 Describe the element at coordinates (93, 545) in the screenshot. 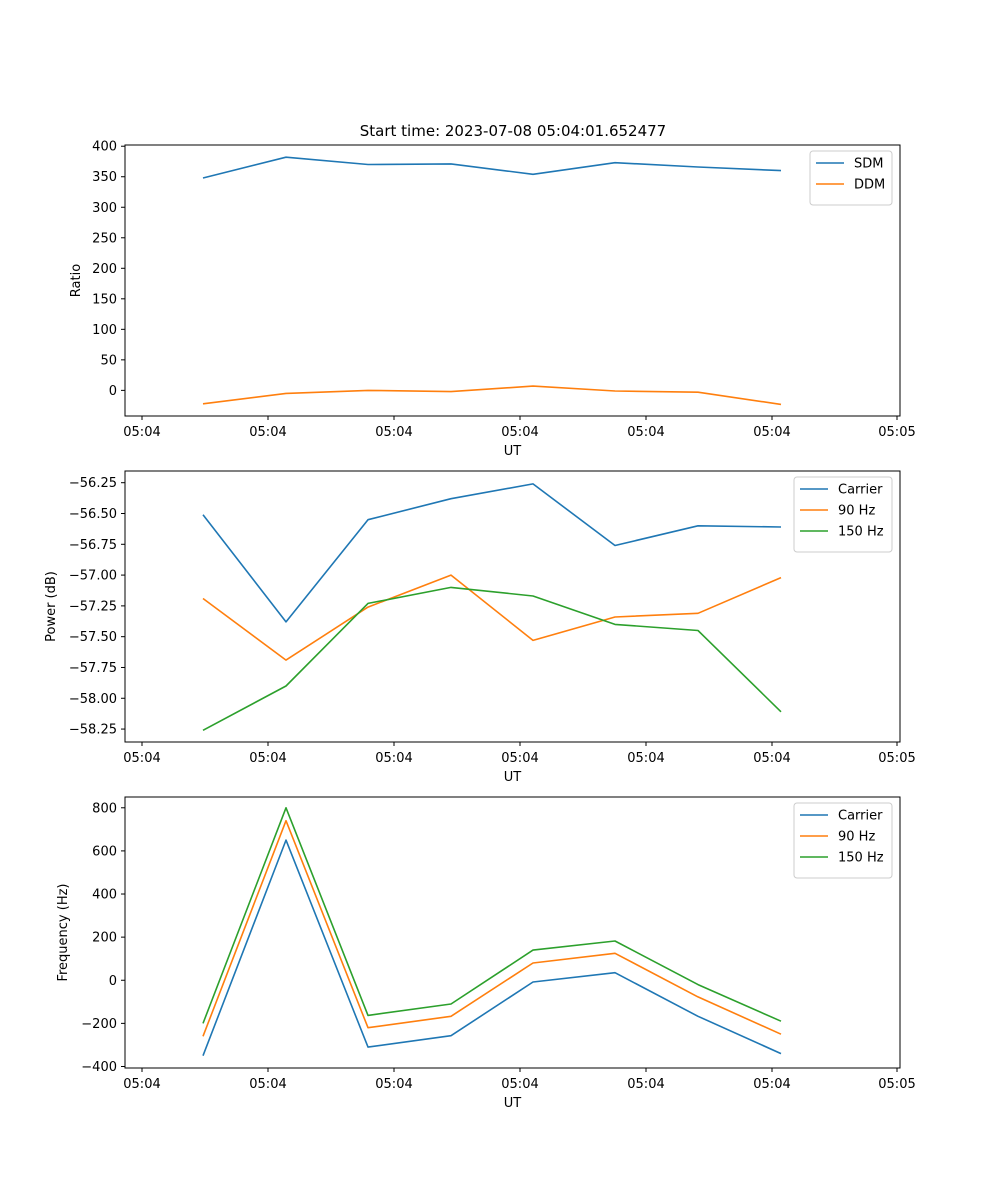

I see `y-tick-label: −56.75` at that location.